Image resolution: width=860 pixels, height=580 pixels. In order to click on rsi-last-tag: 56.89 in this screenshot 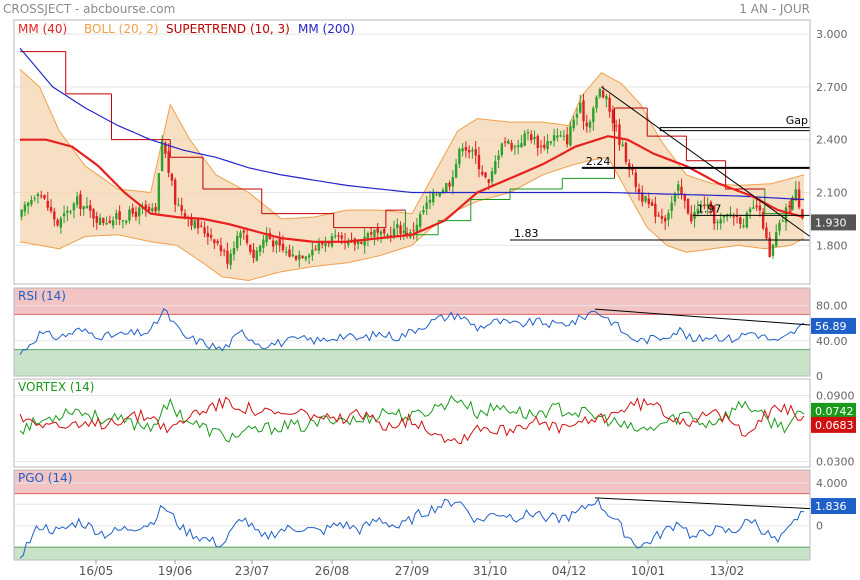, I will do `click(833, 325)`.